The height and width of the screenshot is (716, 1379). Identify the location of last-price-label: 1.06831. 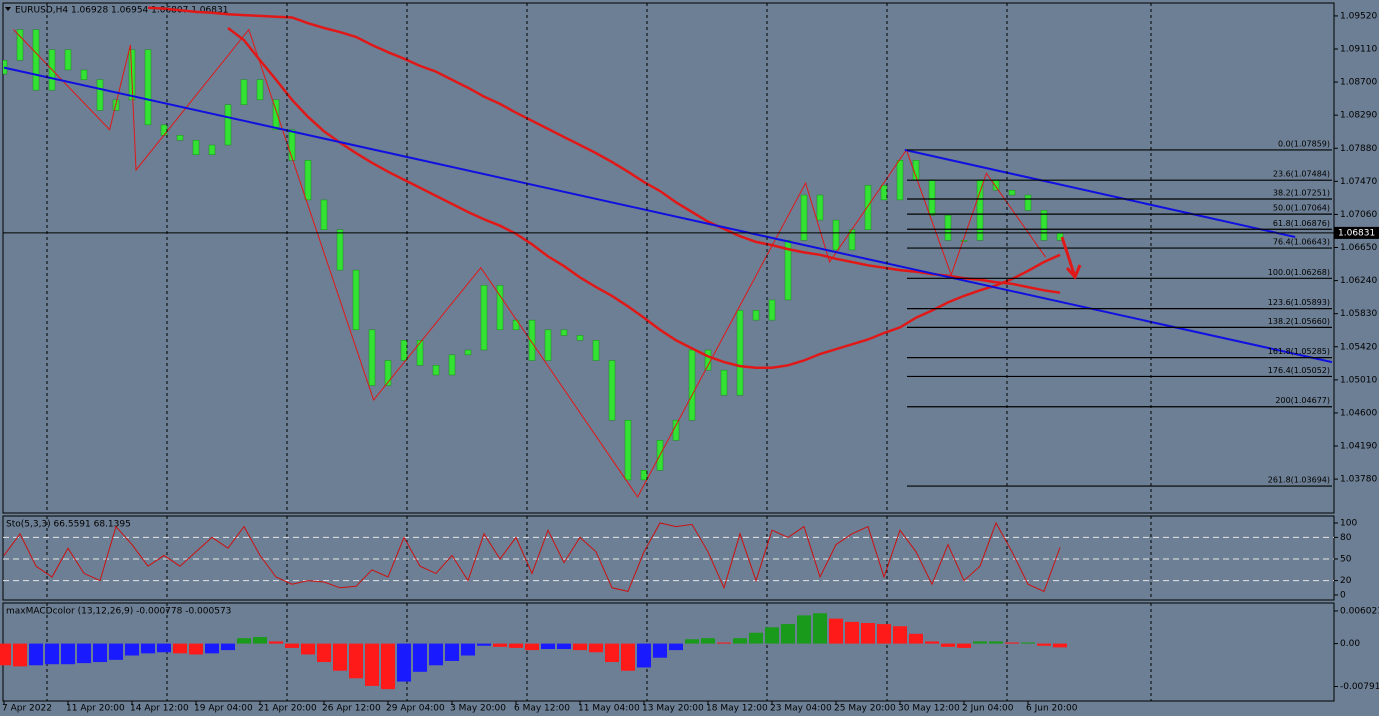
(1356, 233).